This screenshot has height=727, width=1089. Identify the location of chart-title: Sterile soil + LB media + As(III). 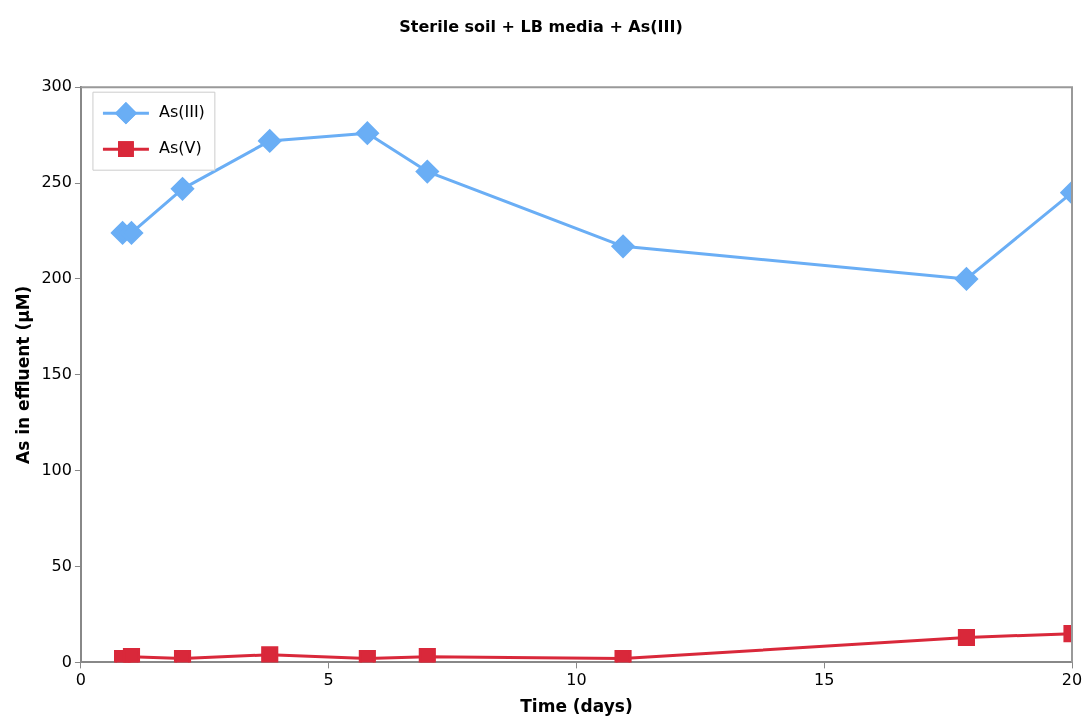
(541, 26).